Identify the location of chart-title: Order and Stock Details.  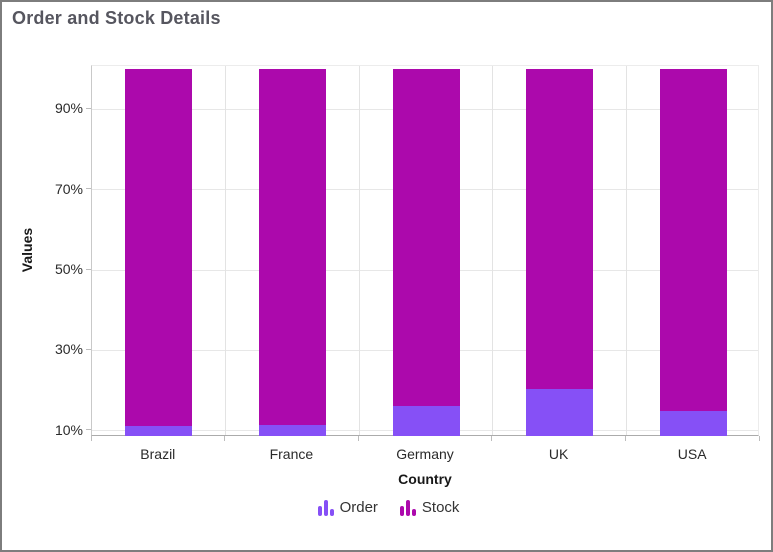
(116, 18).